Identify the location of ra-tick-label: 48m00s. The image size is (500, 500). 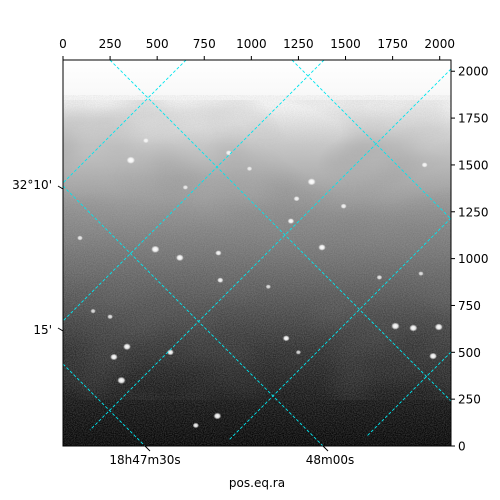
(330, 460).